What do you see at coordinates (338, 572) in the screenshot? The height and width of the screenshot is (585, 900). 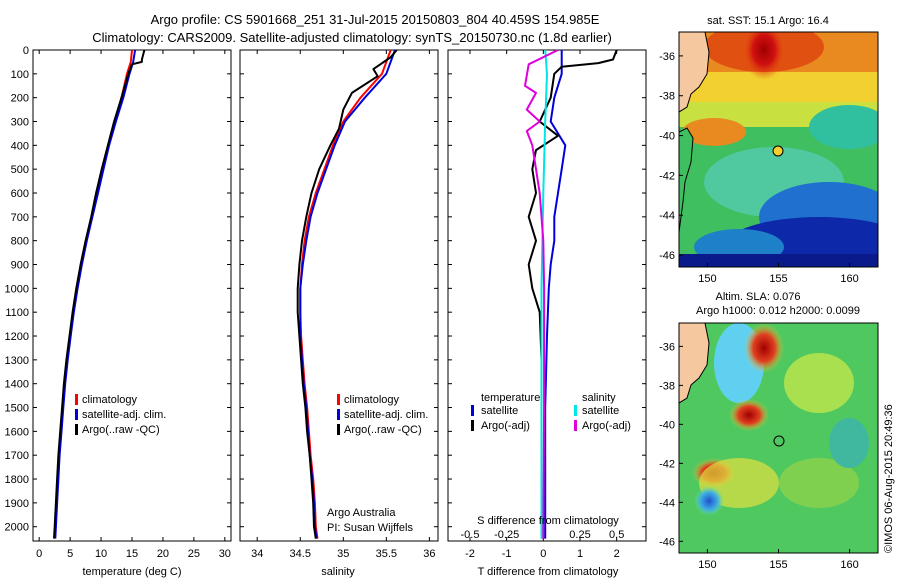 I see `salinity-xlabel: salinity` at bounding box center [338, 572].